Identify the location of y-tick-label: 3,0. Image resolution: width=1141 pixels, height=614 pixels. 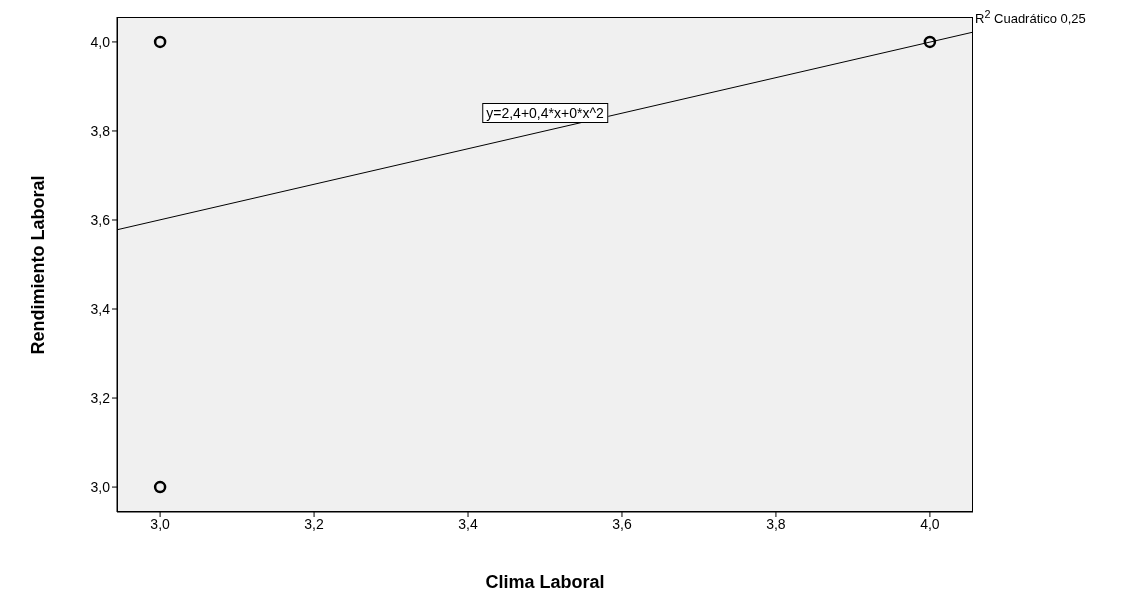
(100, 487).